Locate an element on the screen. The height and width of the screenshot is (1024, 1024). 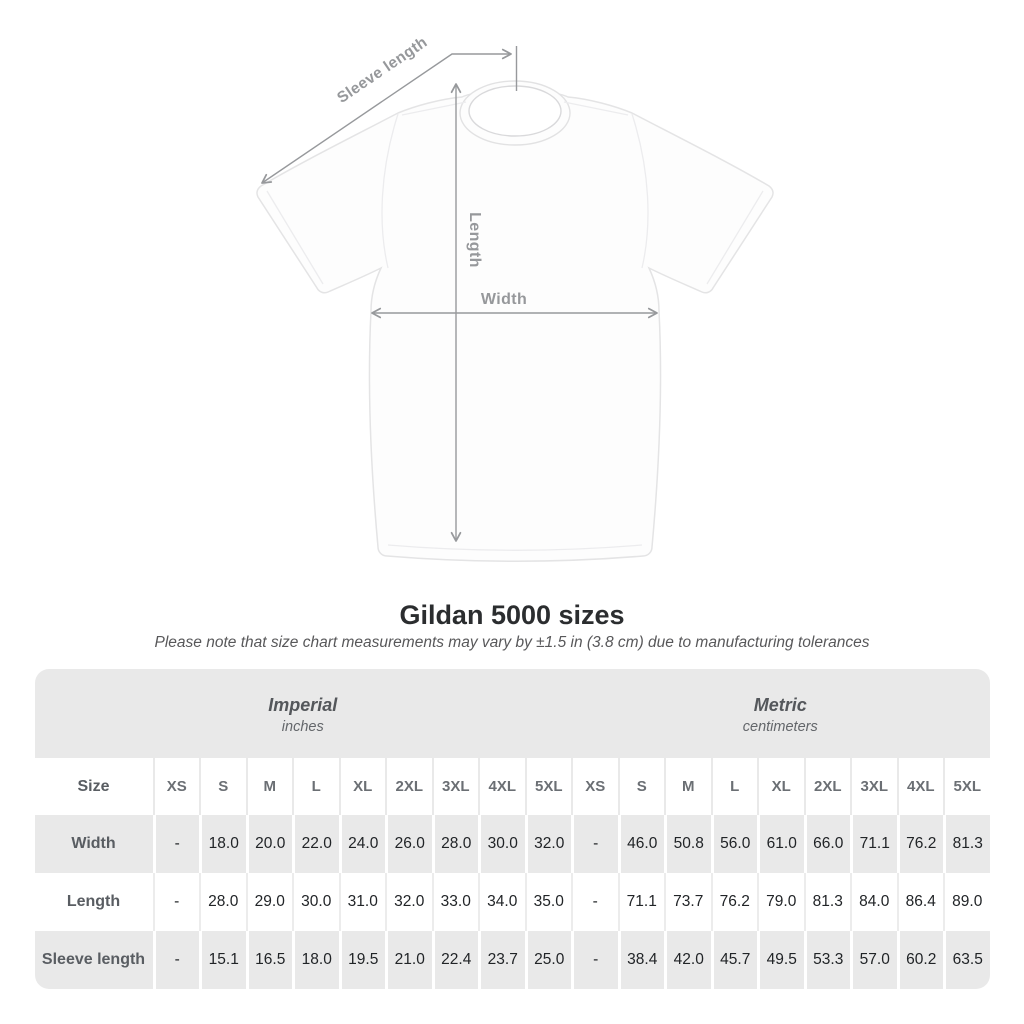
value-cell-metric: 84.0 is located at coordinates (873, 902).